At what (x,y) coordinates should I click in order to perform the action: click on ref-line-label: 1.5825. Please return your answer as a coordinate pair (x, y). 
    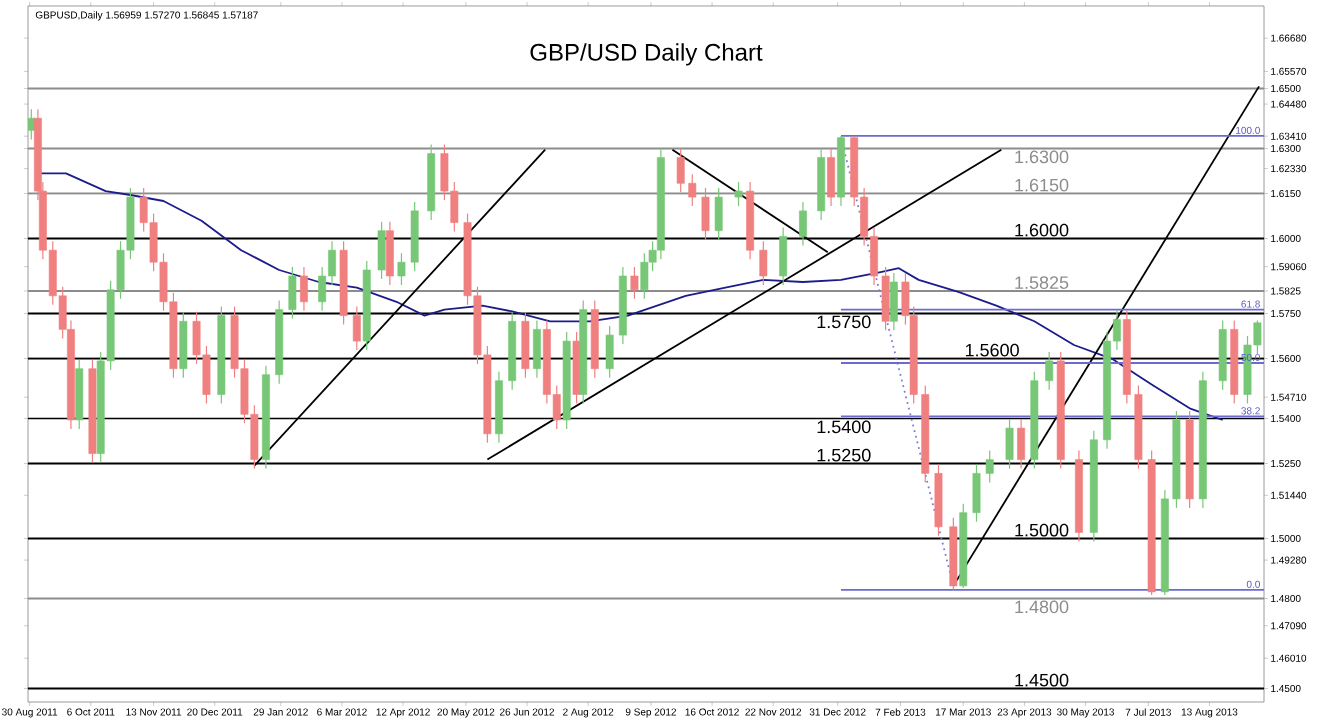
    Looking at the image, I should click on (1042, 282).